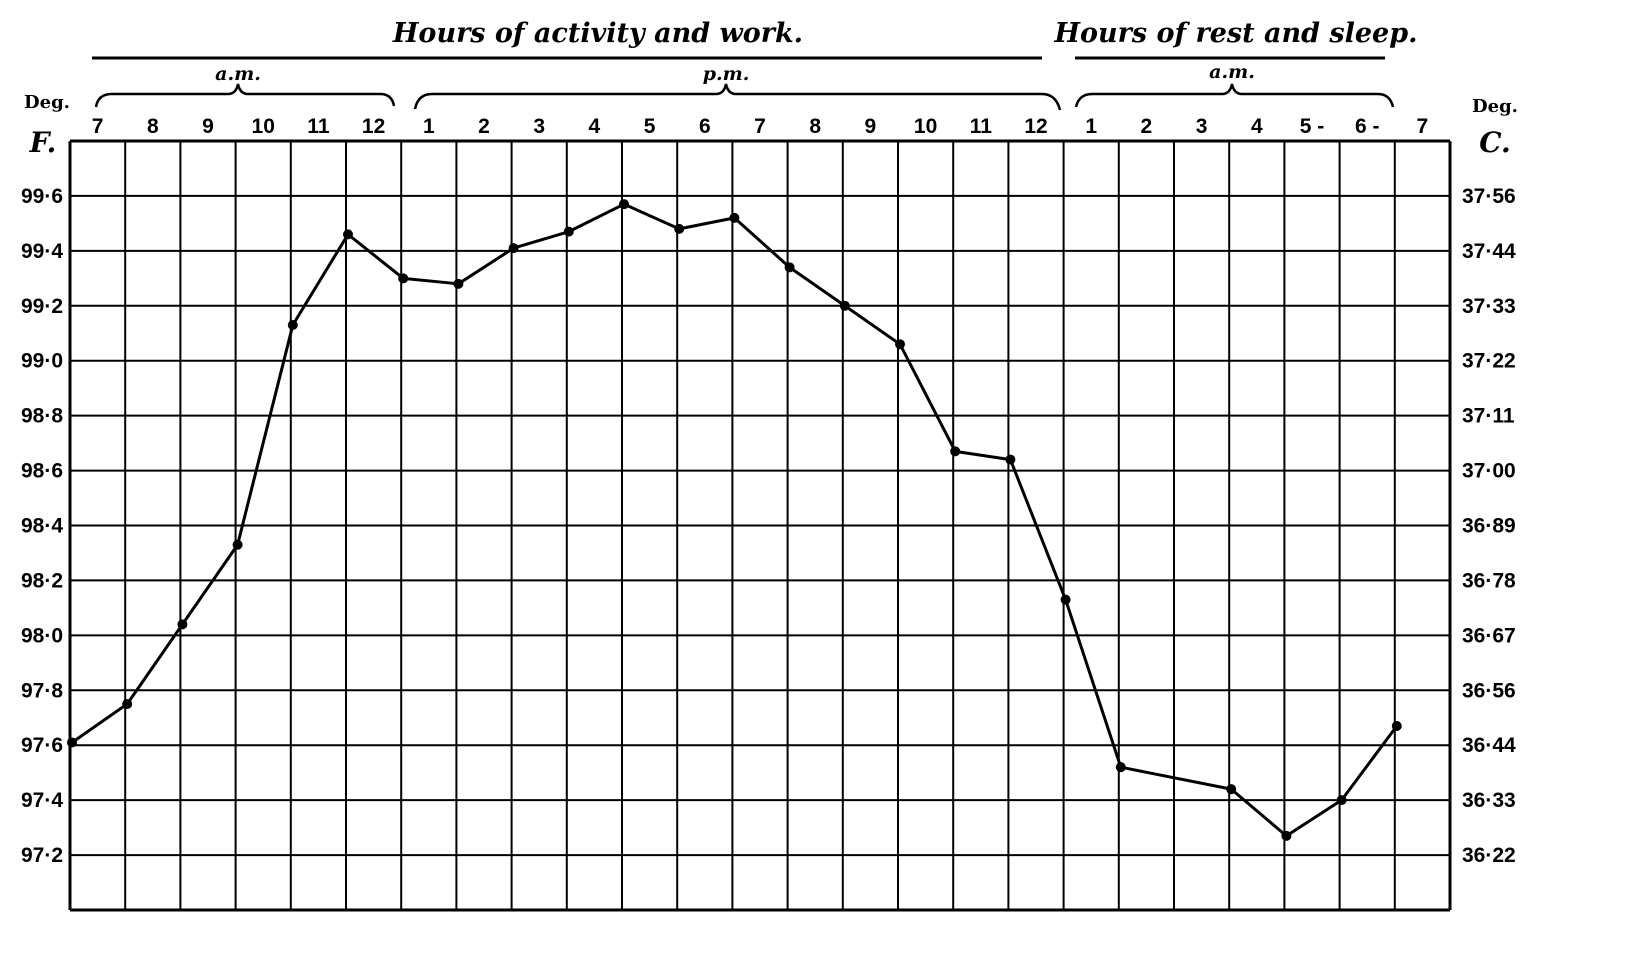 The image size is (1644, 979). I want to click on y-tick-label-f: 98·0, so click(42, 635).